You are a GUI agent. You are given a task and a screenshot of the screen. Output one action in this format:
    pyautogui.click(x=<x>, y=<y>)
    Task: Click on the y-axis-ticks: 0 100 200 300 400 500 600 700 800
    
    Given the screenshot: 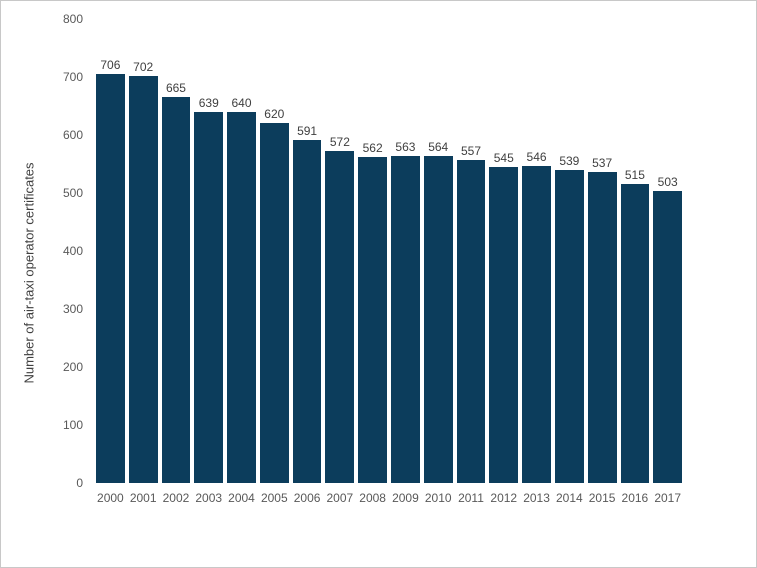 What is the action you would take?
    pyautogui.click(x=43, y=251)
    